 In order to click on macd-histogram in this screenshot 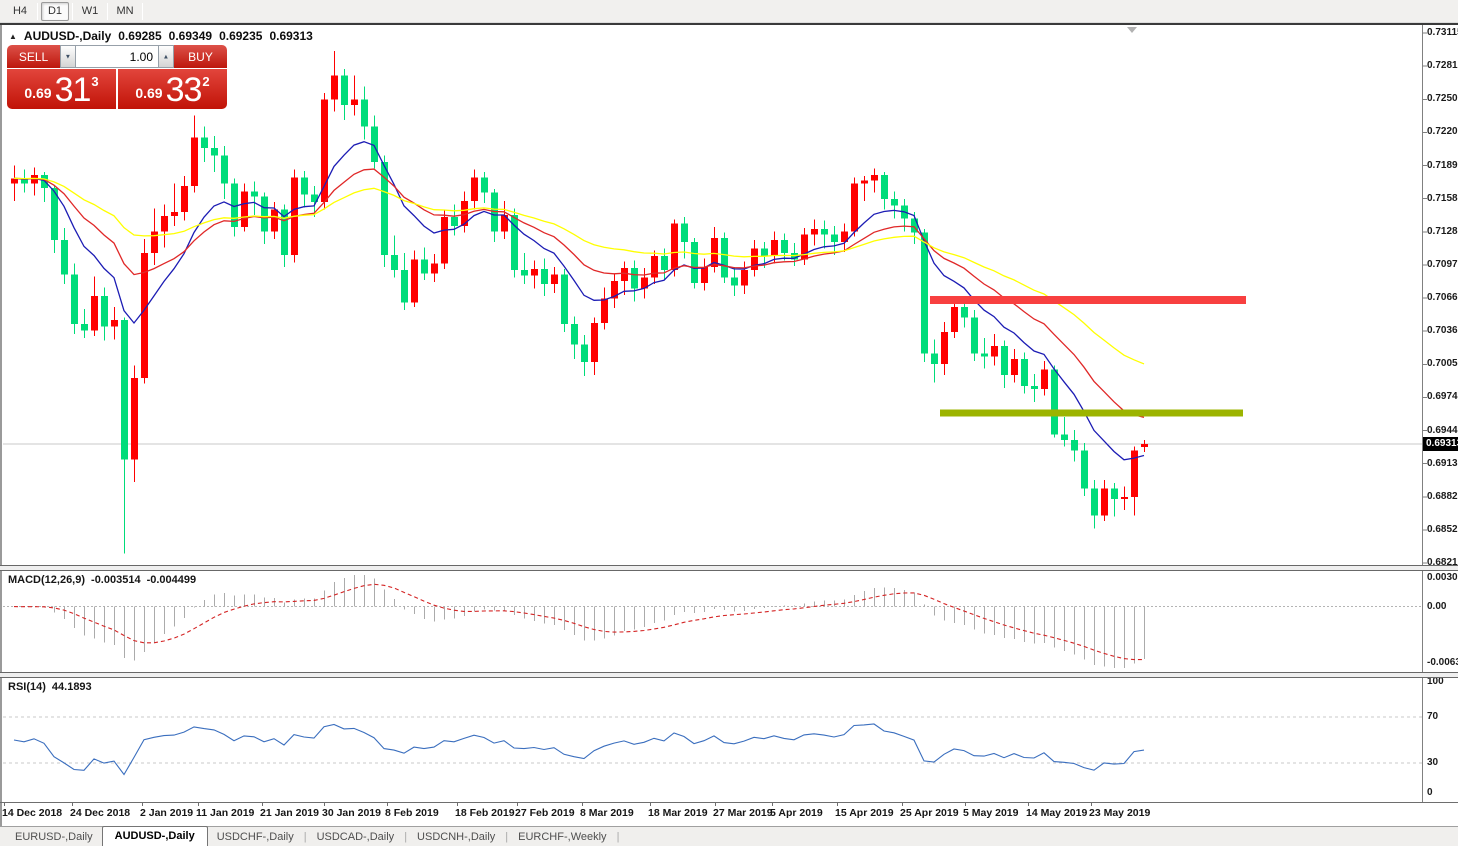, I will do `click(584, 621)`.